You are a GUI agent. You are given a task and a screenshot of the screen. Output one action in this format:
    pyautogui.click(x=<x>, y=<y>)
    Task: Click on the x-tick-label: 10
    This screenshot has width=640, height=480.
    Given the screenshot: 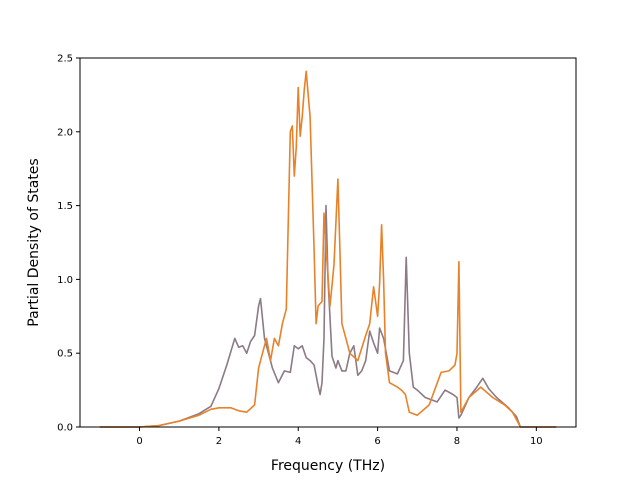 What is the action you would take?
    pyautogui.click(x=536, y=441)
    